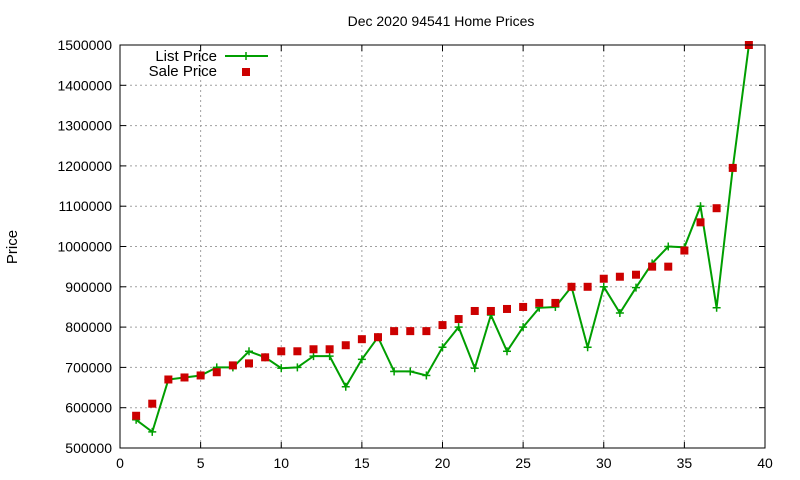  I want to click on y-tick-label: 1500000, so click(84, 45).